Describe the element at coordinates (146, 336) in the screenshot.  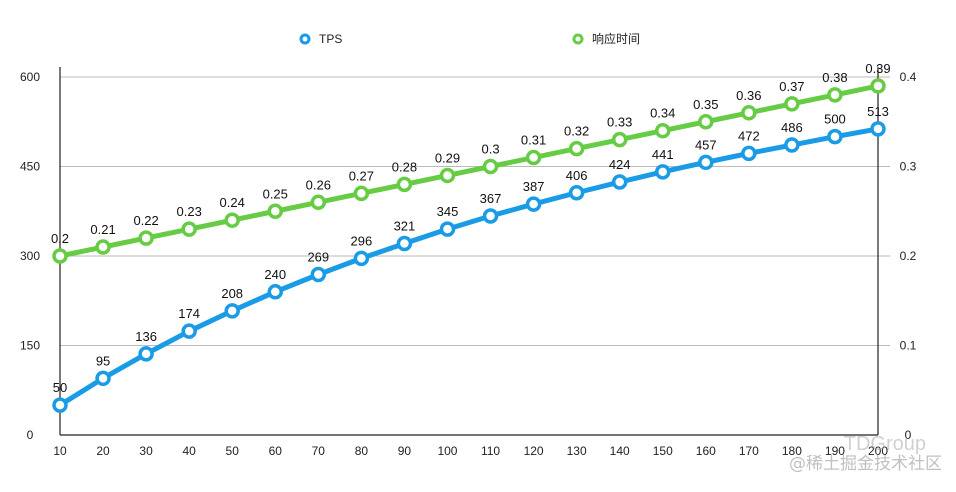
I see `data-label: 136` at that location.